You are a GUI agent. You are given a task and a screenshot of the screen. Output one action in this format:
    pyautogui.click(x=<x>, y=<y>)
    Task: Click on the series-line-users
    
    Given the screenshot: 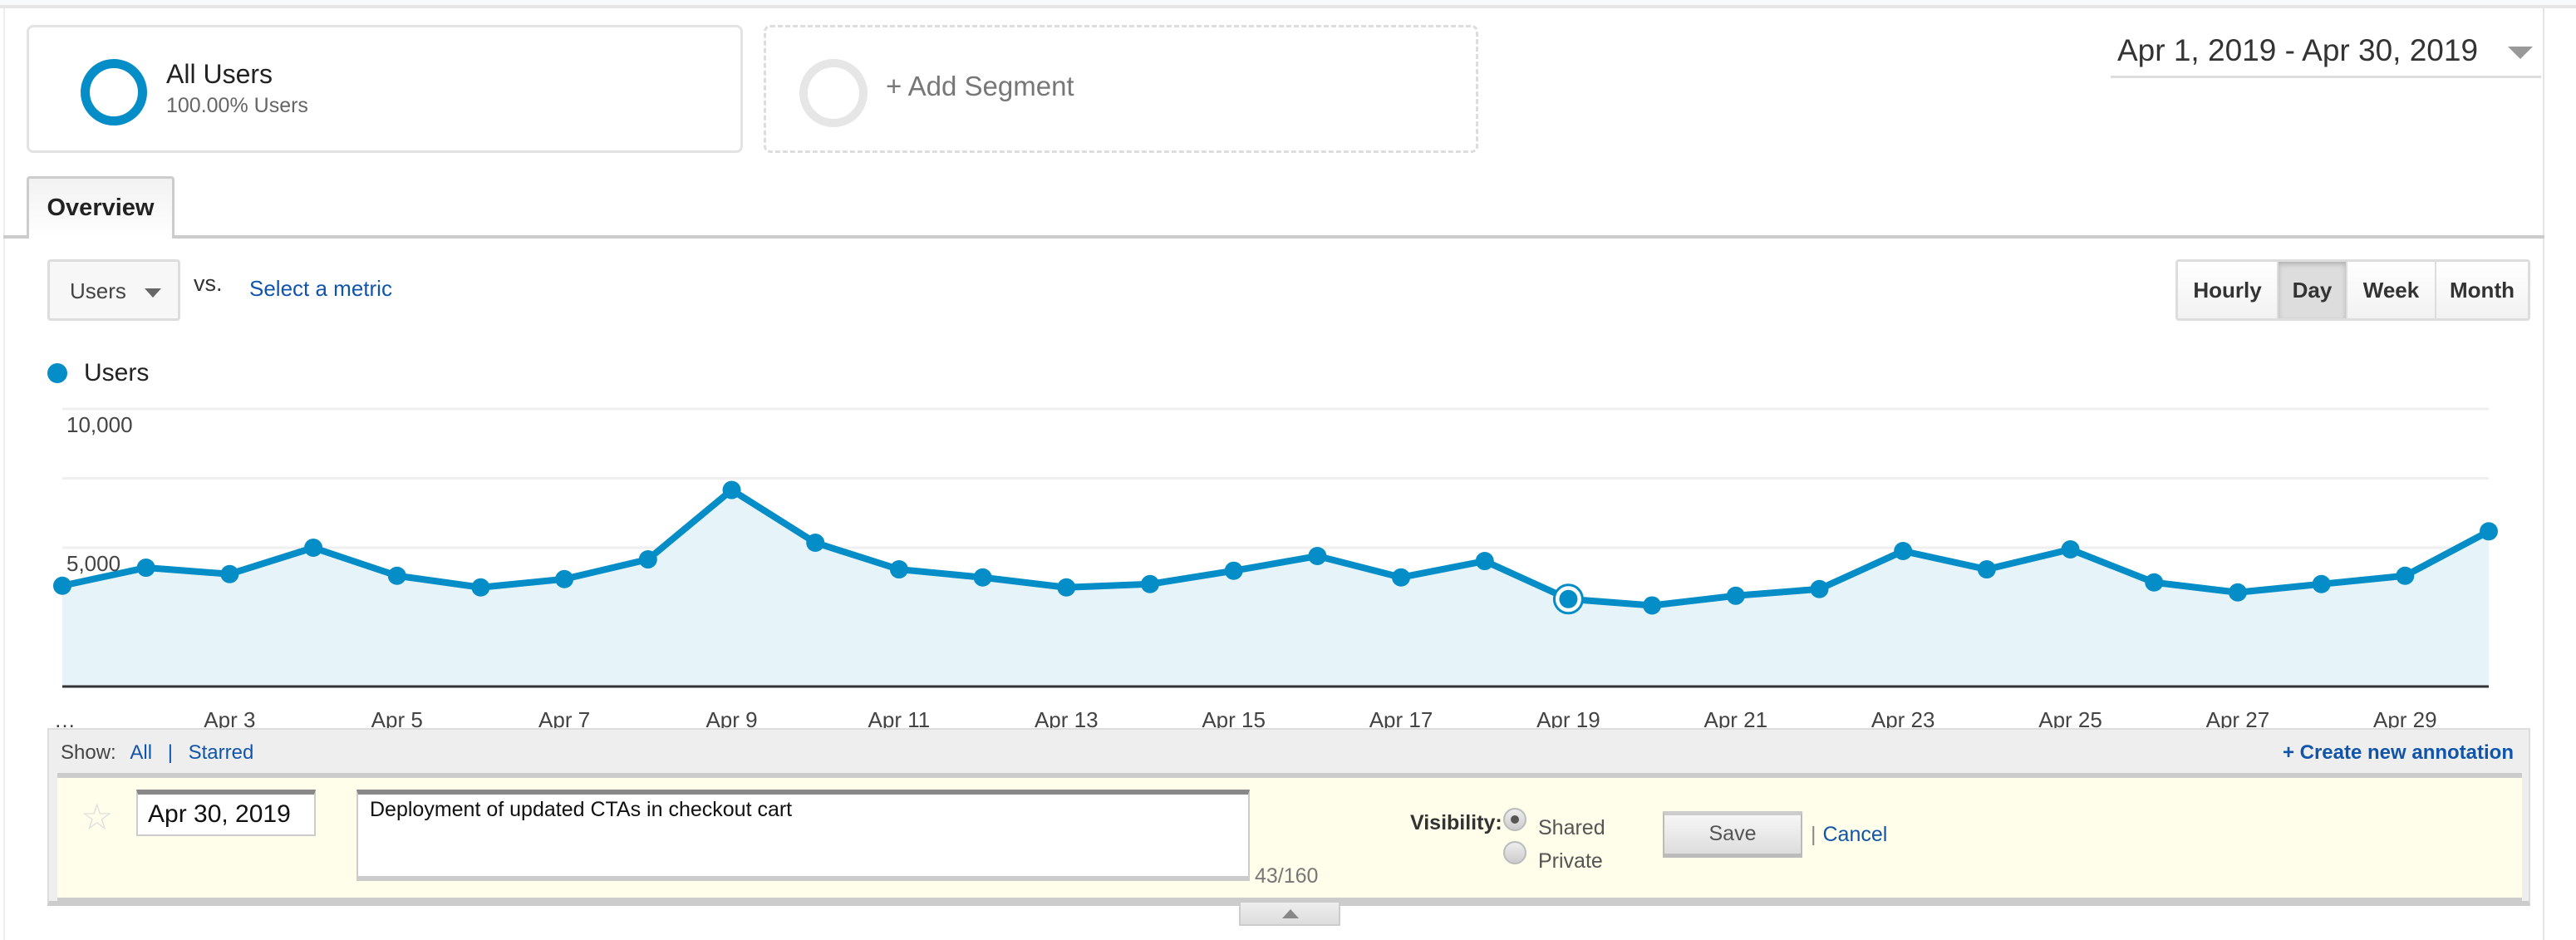 What is the action you would take?
    pyautogui.click(x=1276, y=547)
    